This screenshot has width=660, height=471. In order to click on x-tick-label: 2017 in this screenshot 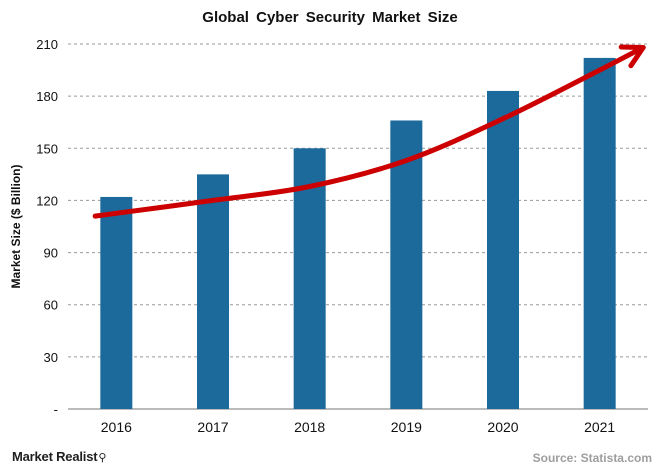, I will do `click(212, 427)`.